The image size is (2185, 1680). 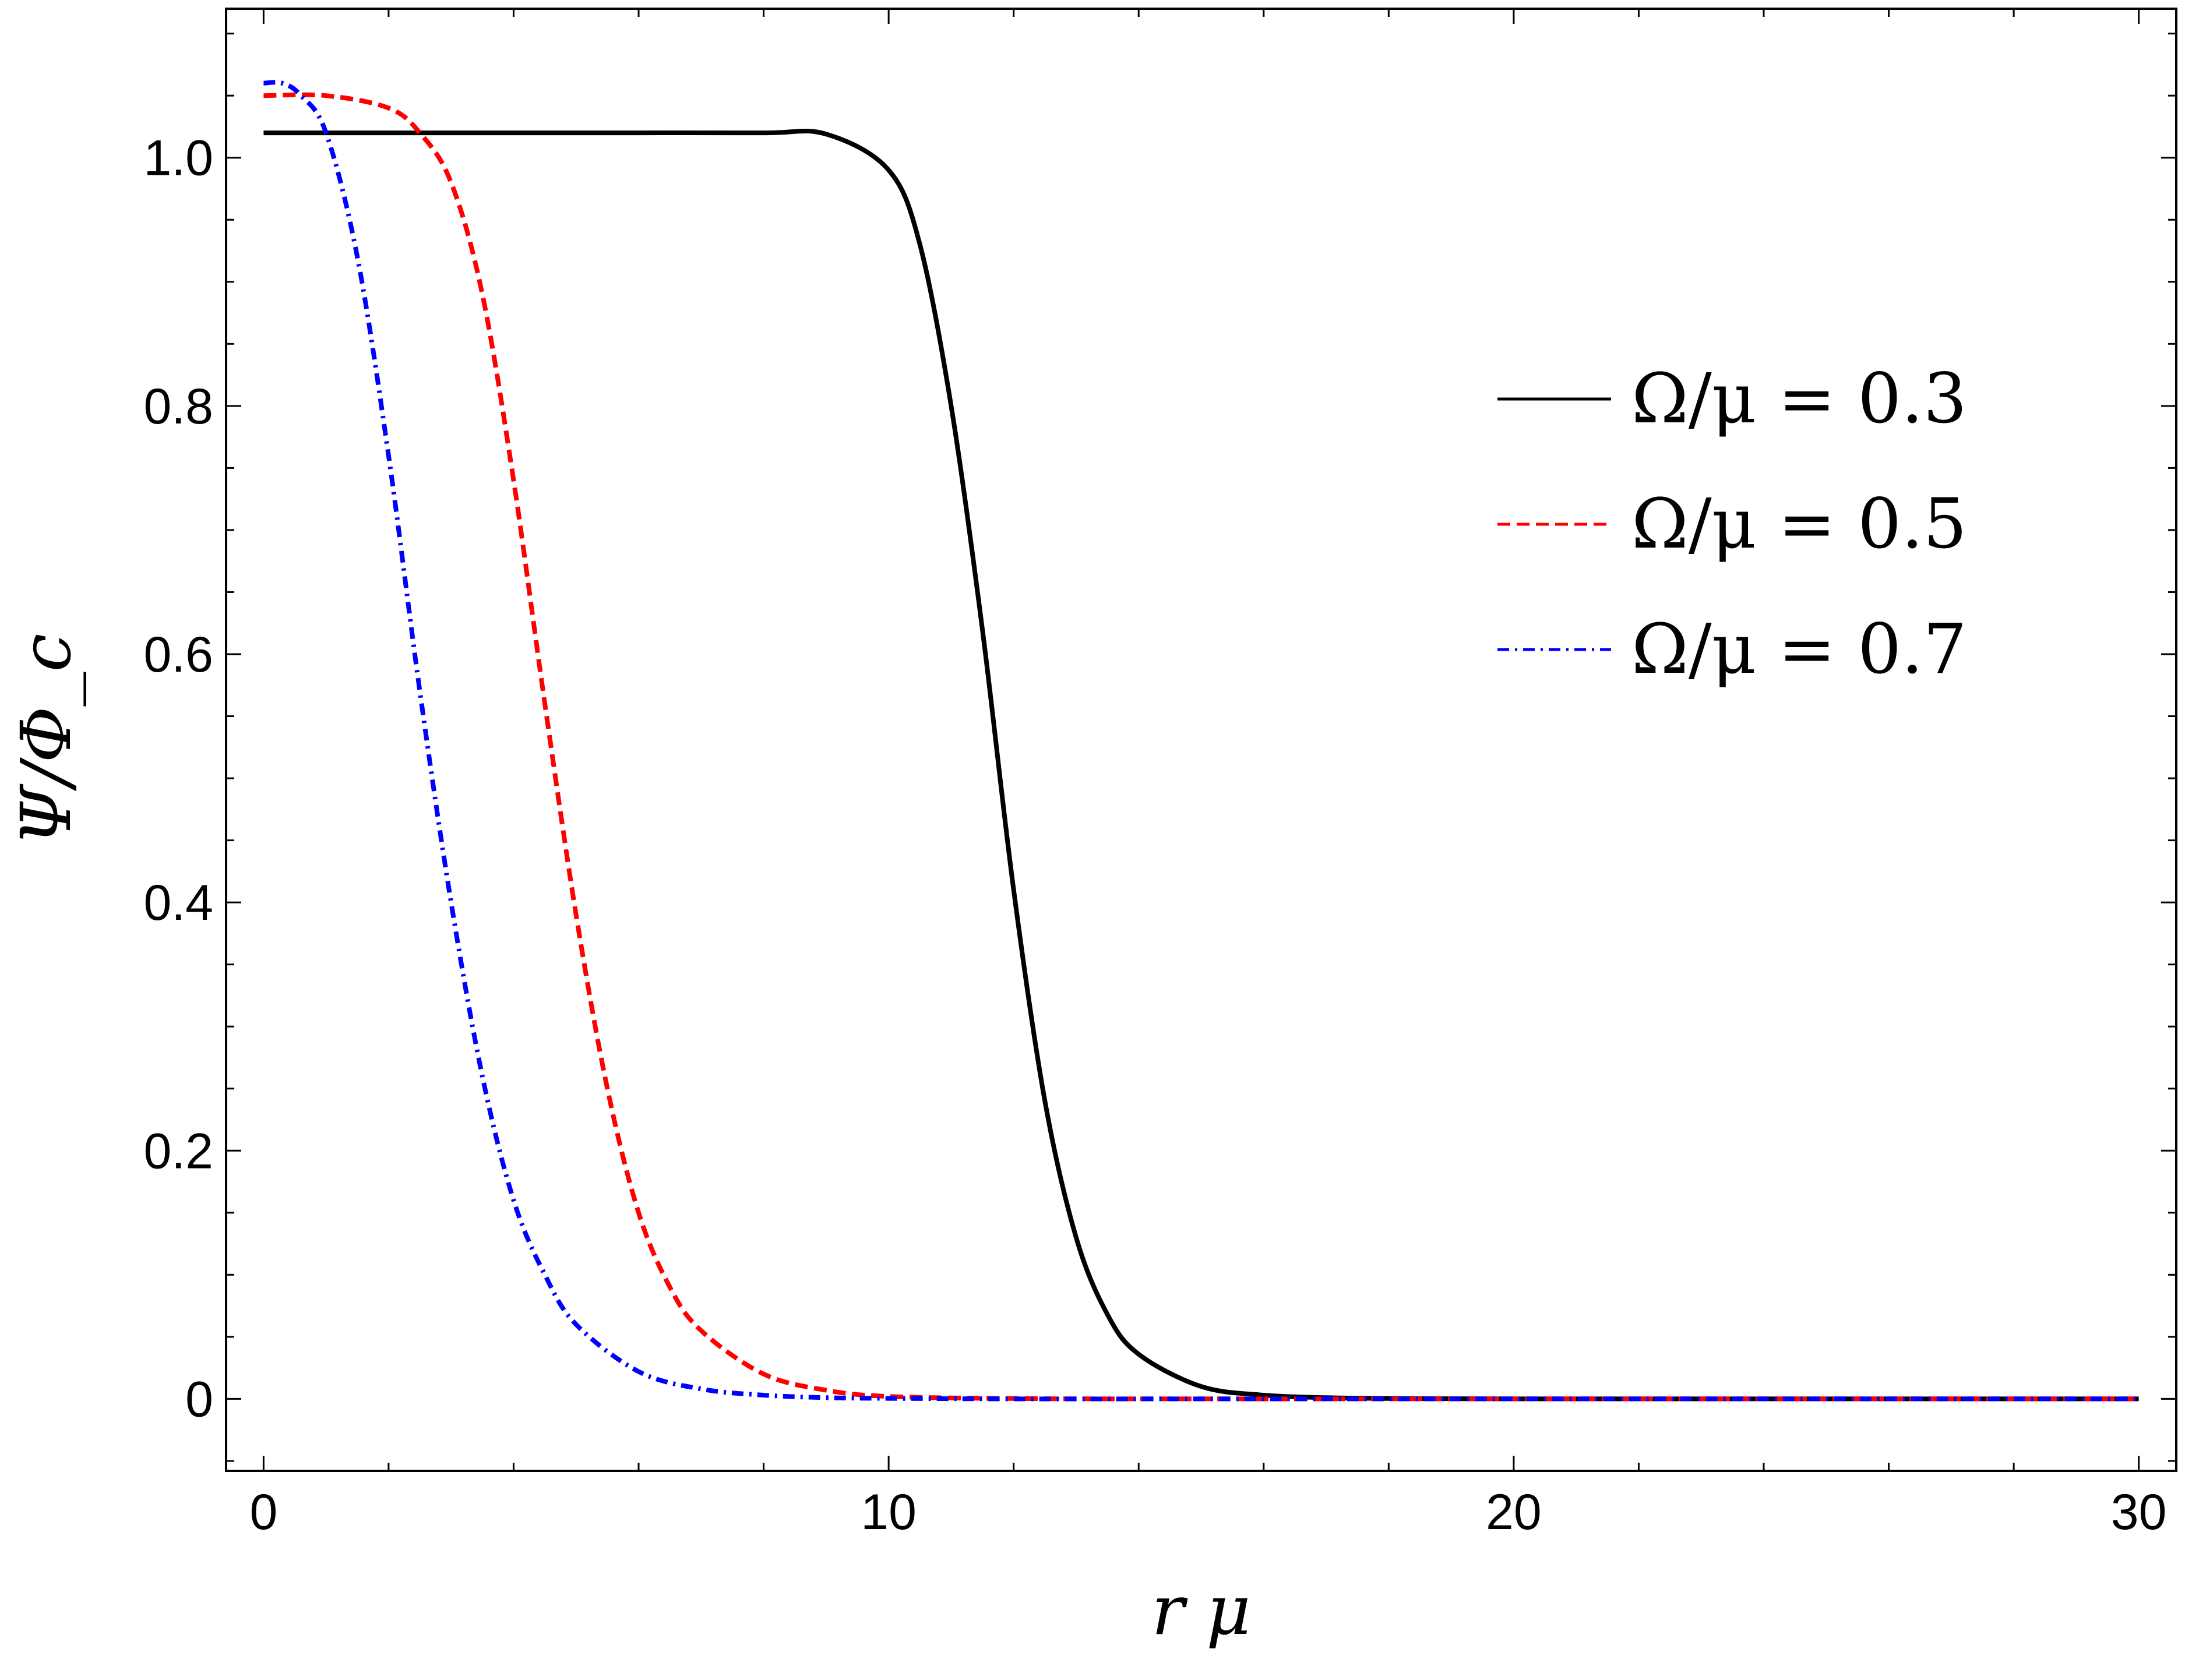 What do you see at coordinates (46, 739) in the screenshot?
I see `y-axis-label: Ψ/Φ_c` at bounding box center [46, 739].